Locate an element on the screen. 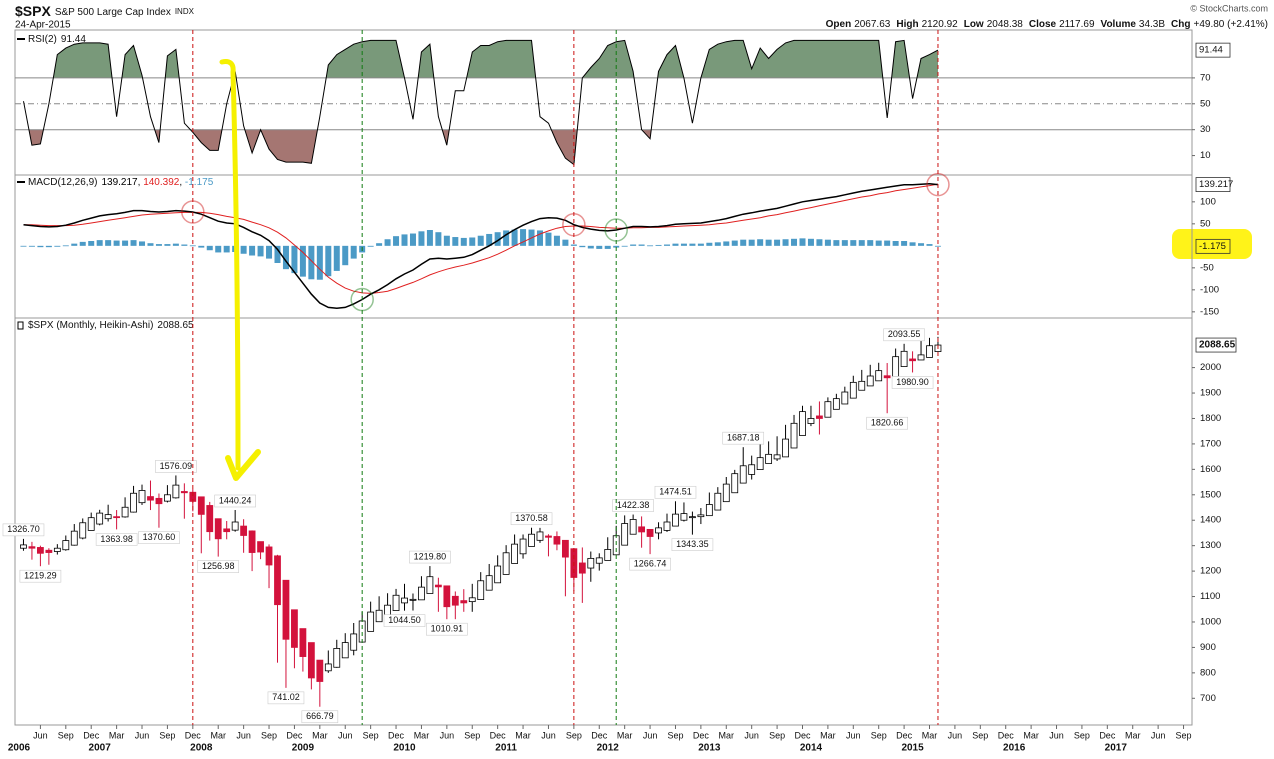 The width and height of the screenshot is (1274, 759). annotation: 1010.91 is located at coordinates (447, 629).